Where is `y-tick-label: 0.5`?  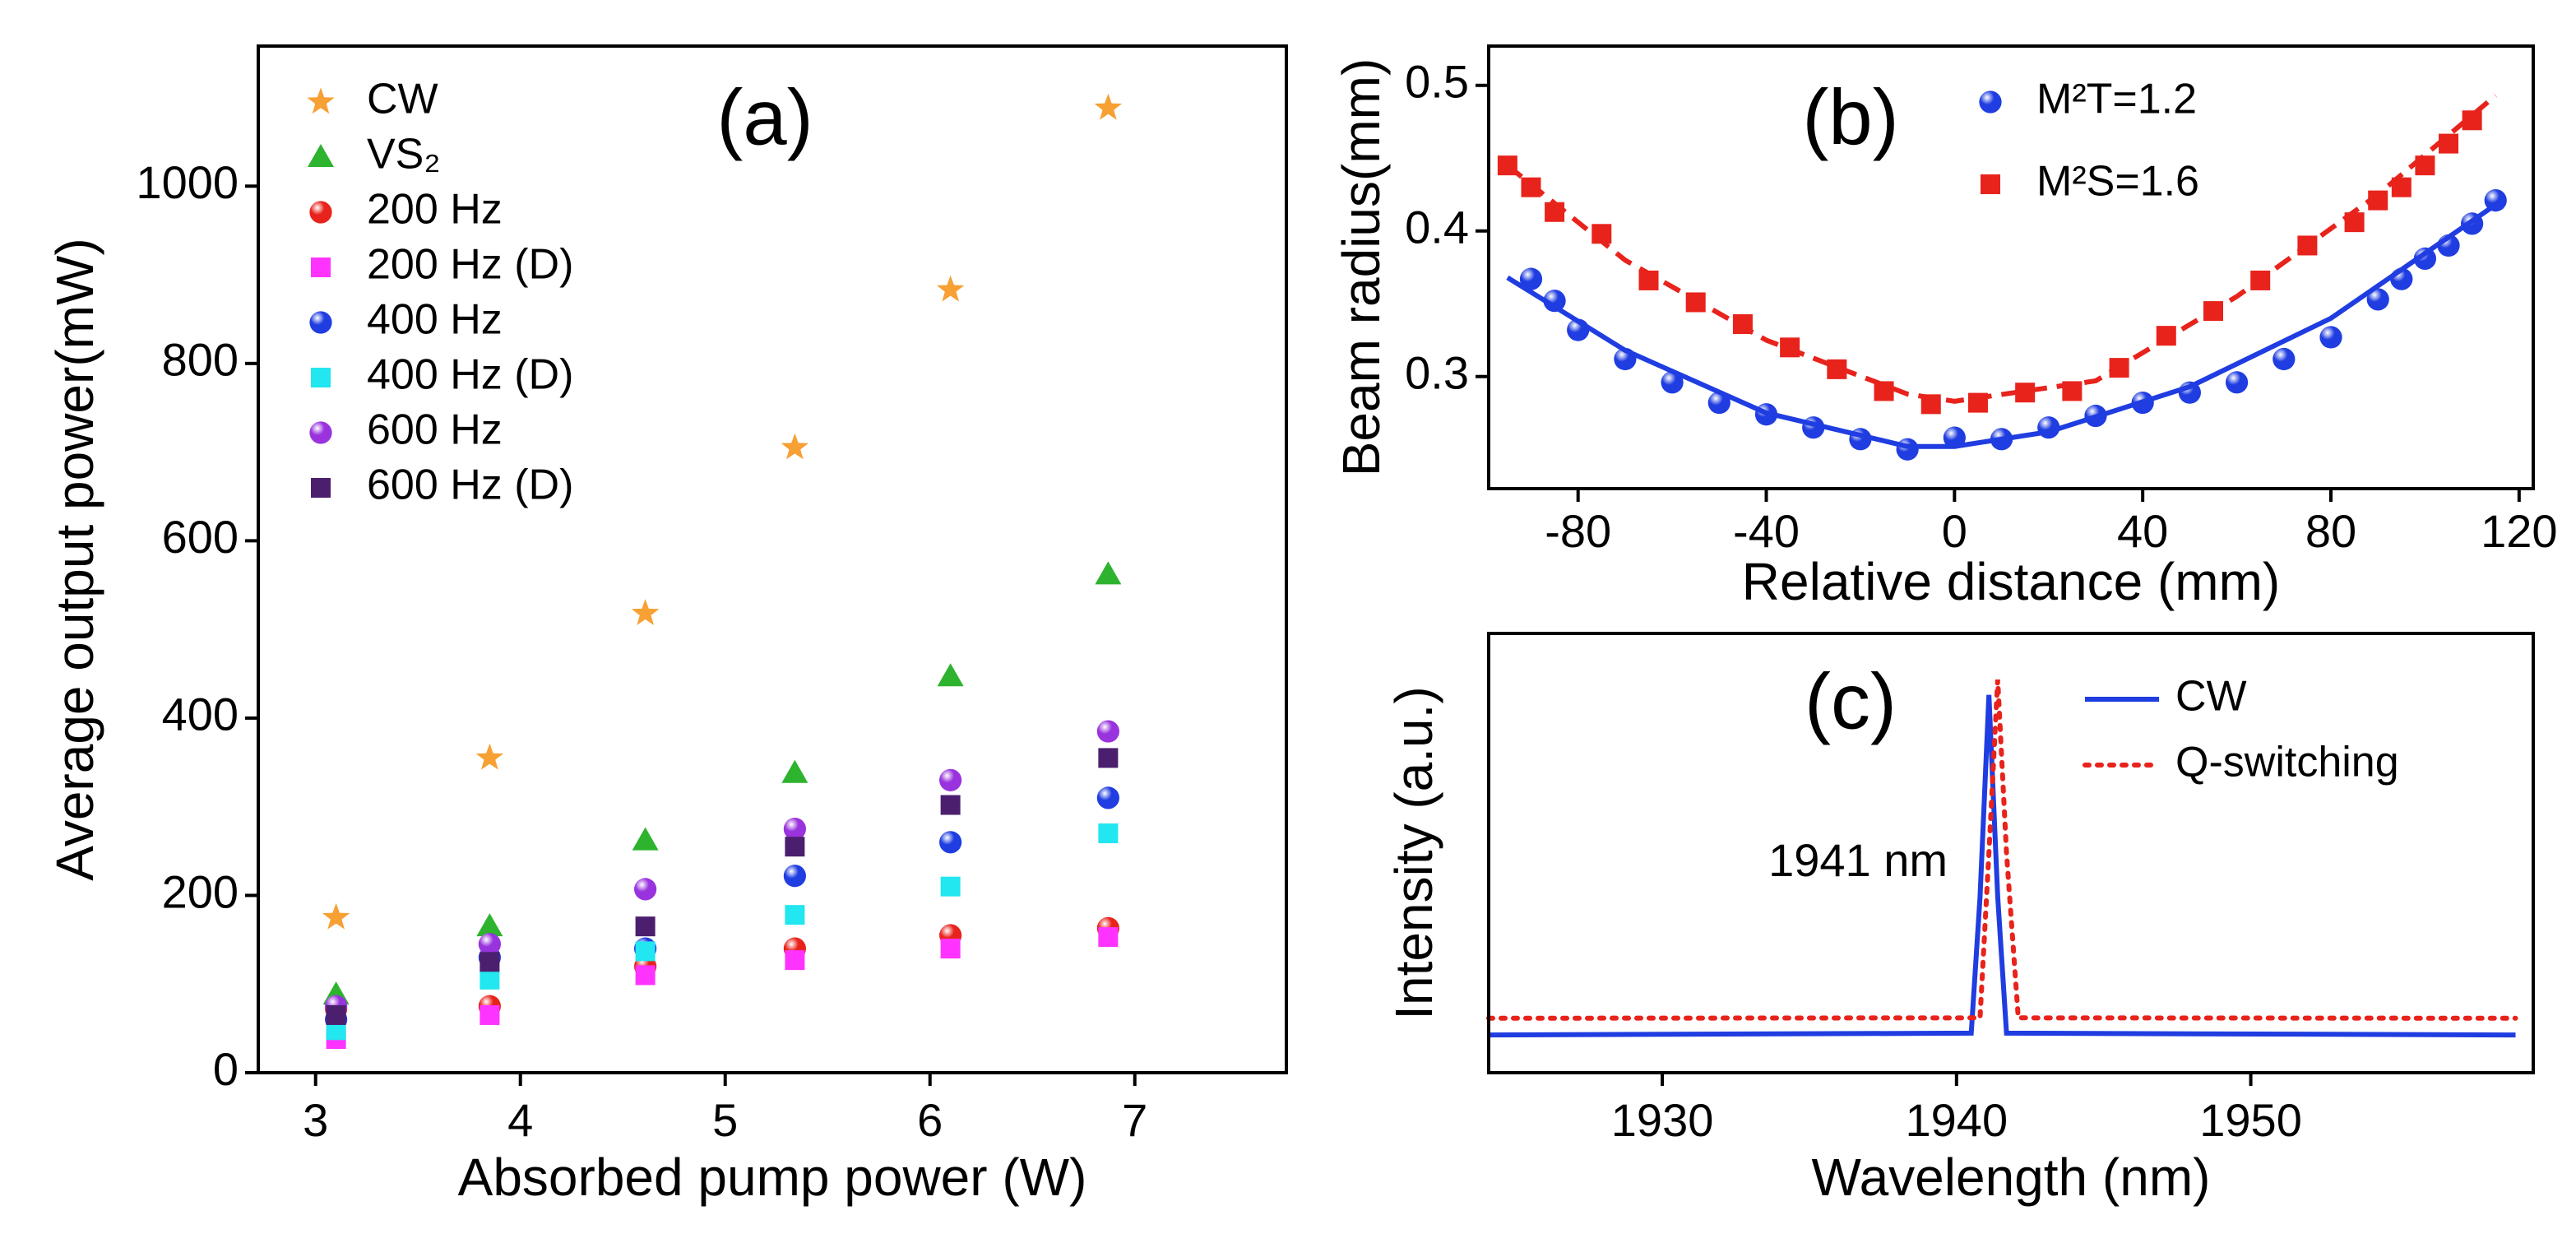
y-tick-label: 0.5 is located at coordinates (1437, 82).